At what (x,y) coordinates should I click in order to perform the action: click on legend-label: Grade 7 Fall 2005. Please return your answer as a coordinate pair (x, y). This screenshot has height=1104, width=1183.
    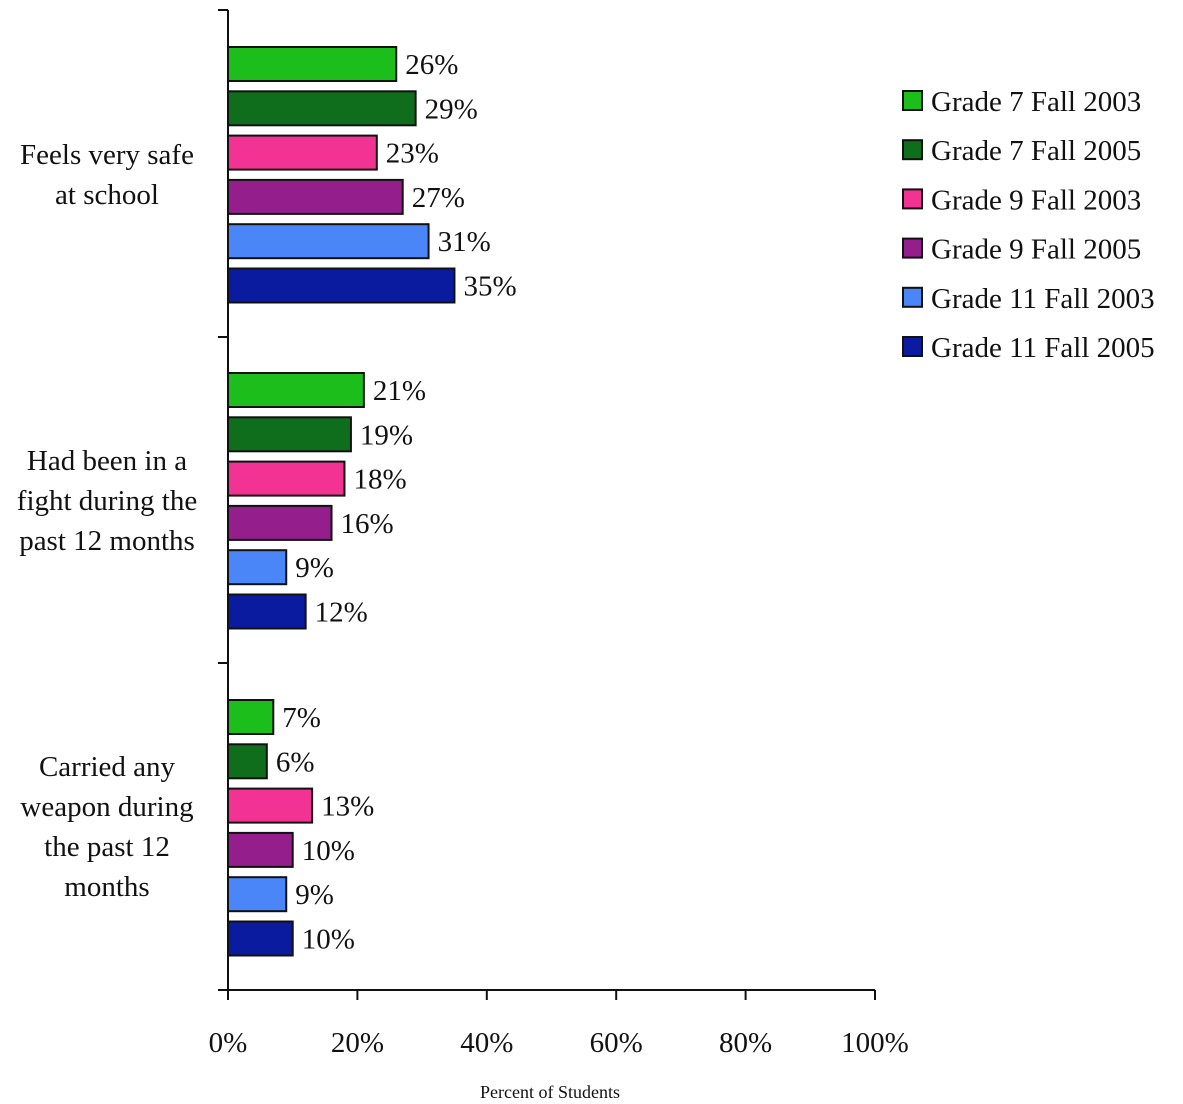
    Looking at the image, I should click on (1036, 151).